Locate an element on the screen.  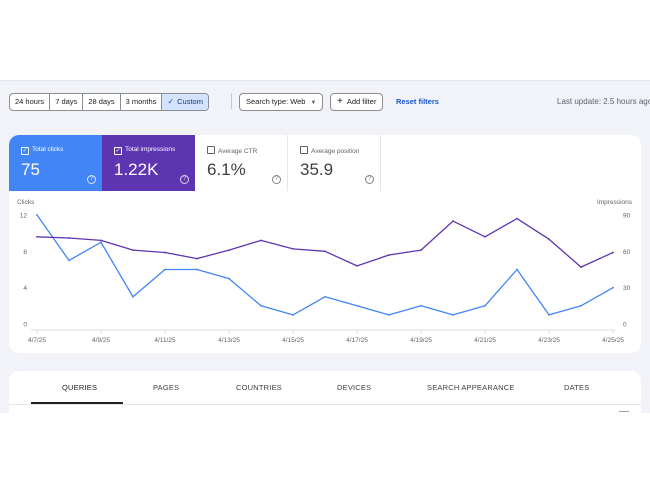
toolbar-divider is located at coordinates (231, 101).